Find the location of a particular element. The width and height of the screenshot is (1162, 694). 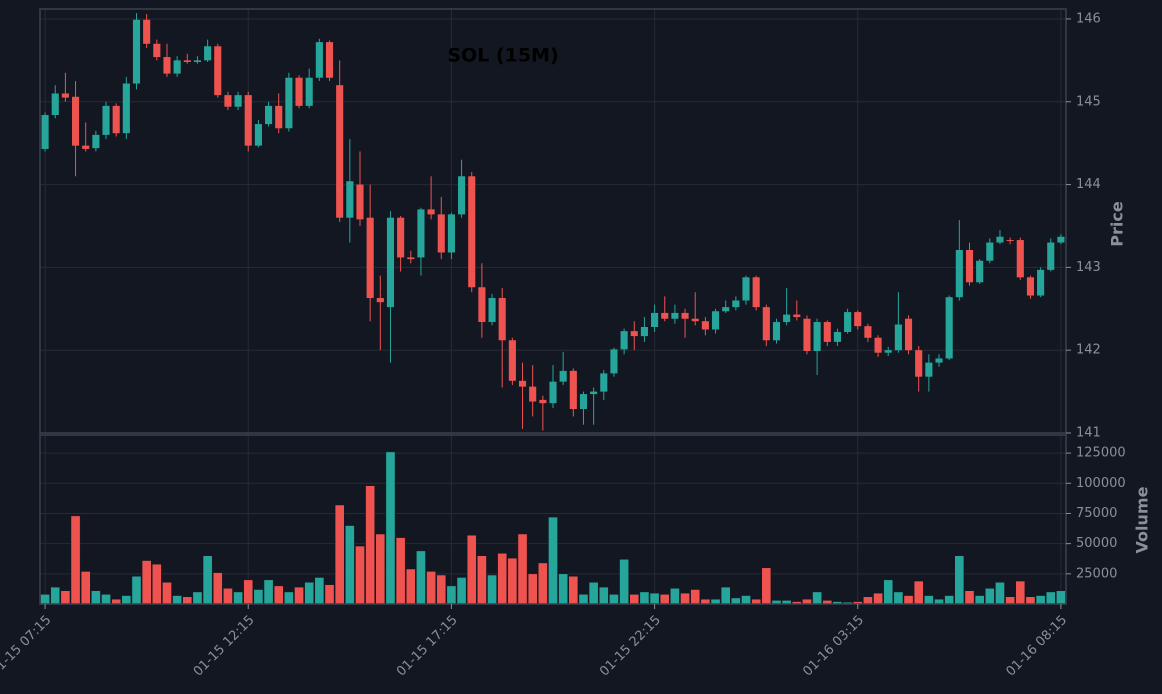

y-tick-label: 142 is located at coordinates (1088, 350).